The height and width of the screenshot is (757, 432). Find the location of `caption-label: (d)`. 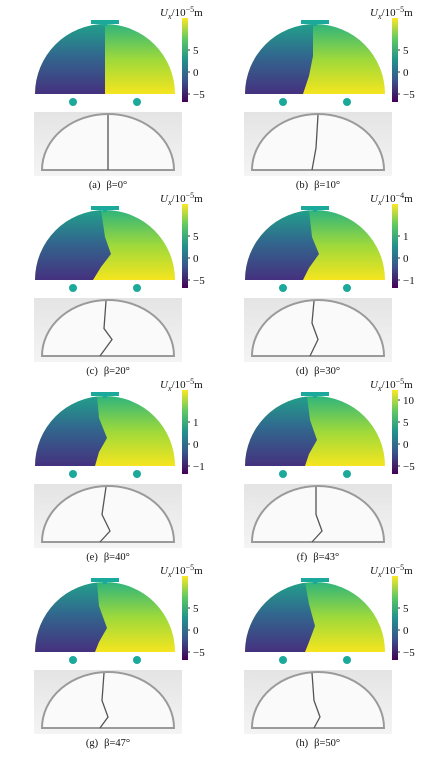

caption-label: (d) is located at coordinates (302, 371).